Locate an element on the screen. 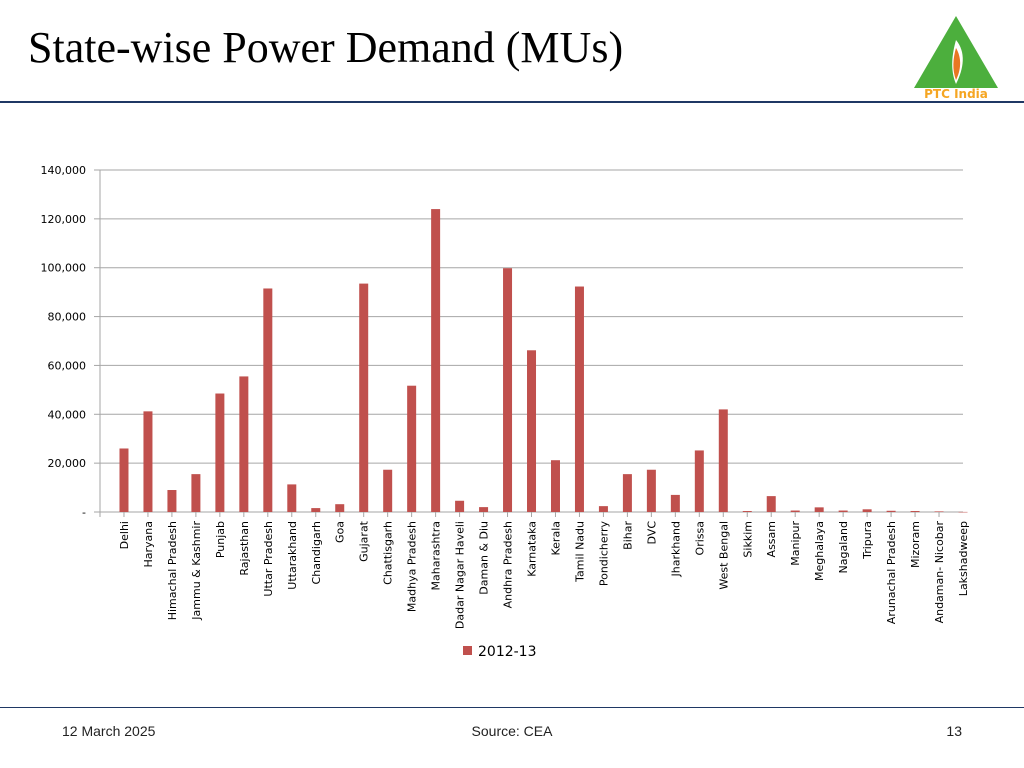 The image size is (1024, 768). x-tick-label: Goa is located at coordinates (340, 532).